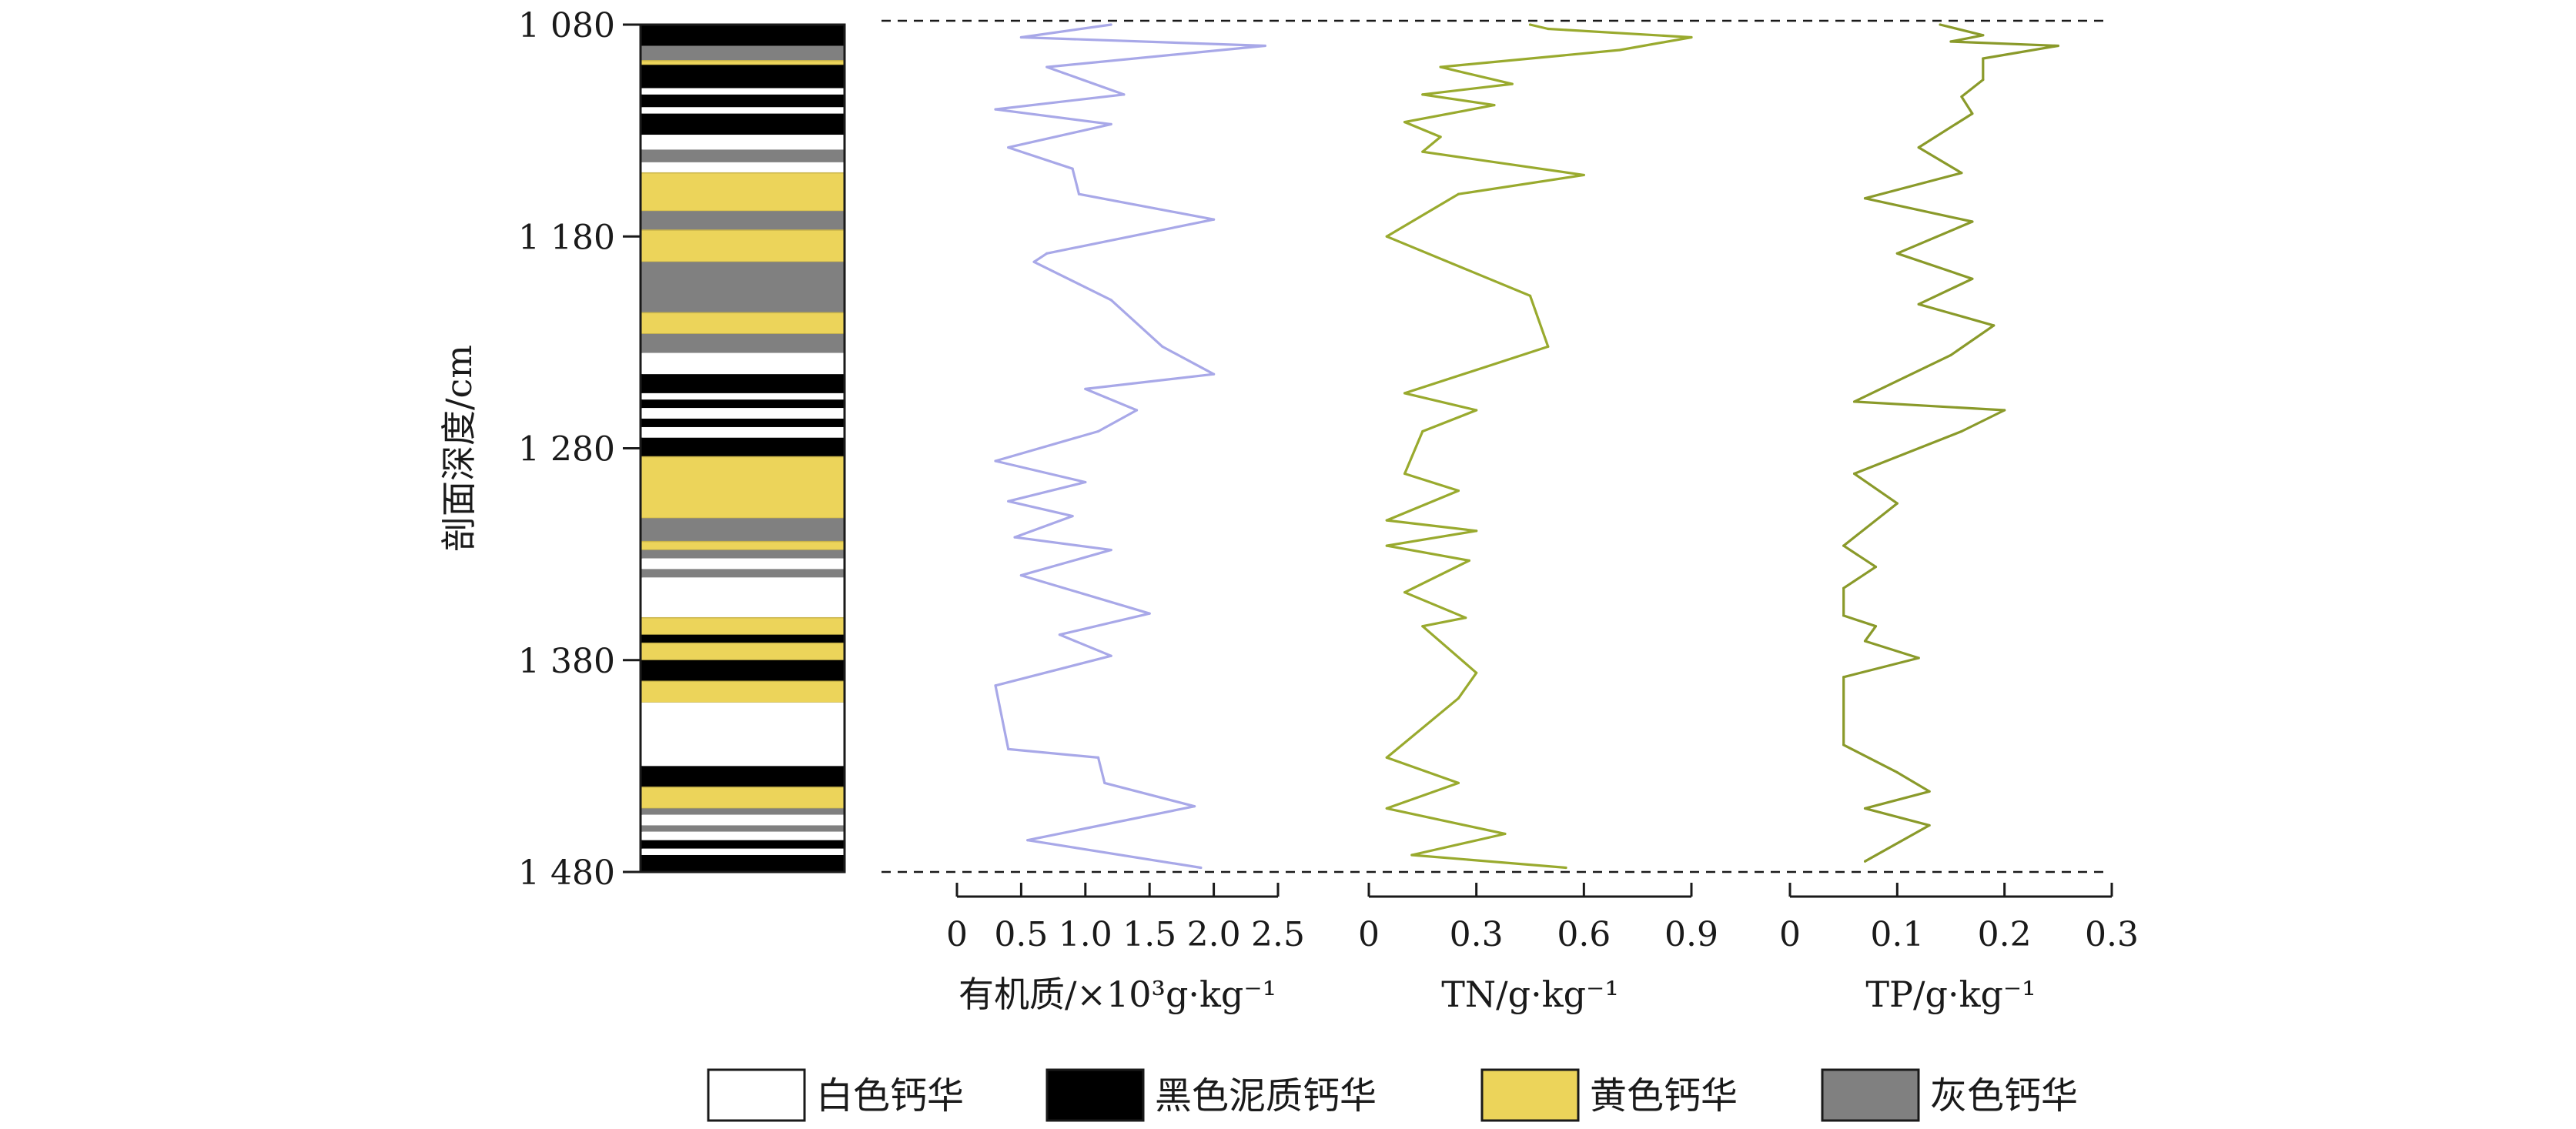 This screenshot has width=2576, height=1129. I want to click on legend-item-gray: 灰色钙华, so click(1950, 1095).